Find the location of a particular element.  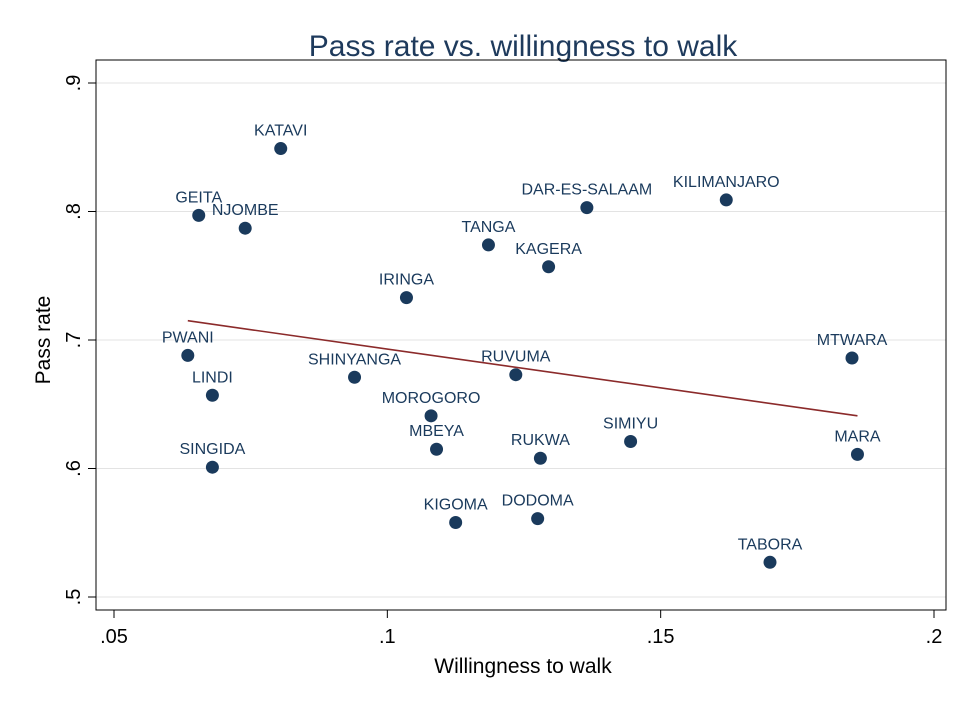

fit-line-group is located at coordinates (522, 368).